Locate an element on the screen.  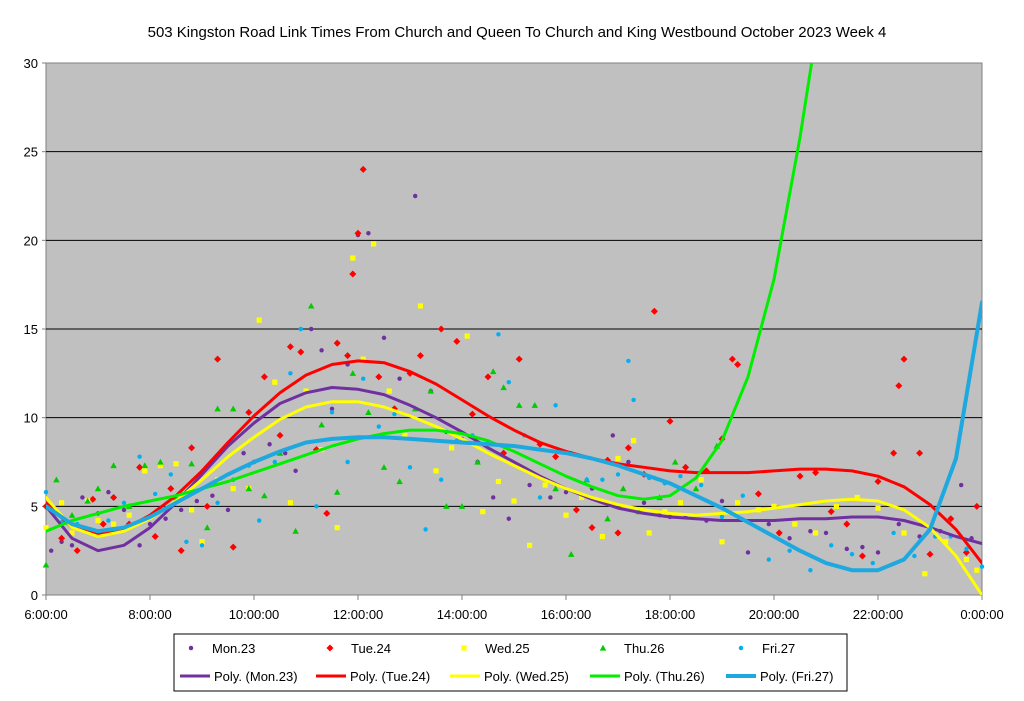
legend-label: Poly. (Wed.25) is located at coordinates (526, 676).